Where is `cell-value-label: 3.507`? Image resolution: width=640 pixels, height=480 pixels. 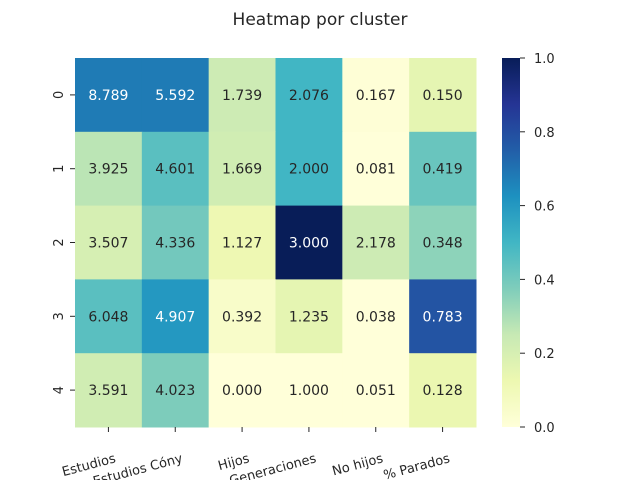
cell-value-label: 3.507 is located at coordinates (108, 244).